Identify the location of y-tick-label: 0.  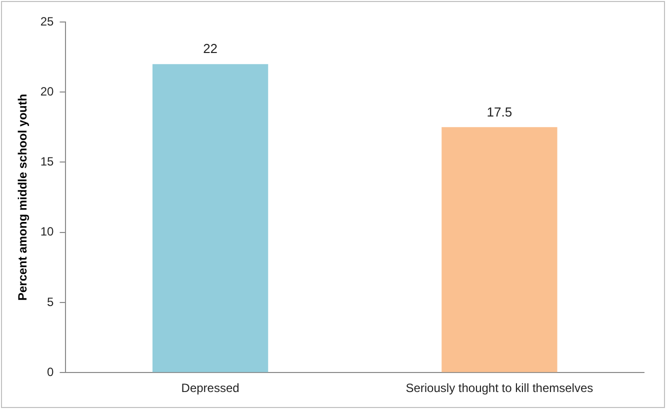
(50, 371).